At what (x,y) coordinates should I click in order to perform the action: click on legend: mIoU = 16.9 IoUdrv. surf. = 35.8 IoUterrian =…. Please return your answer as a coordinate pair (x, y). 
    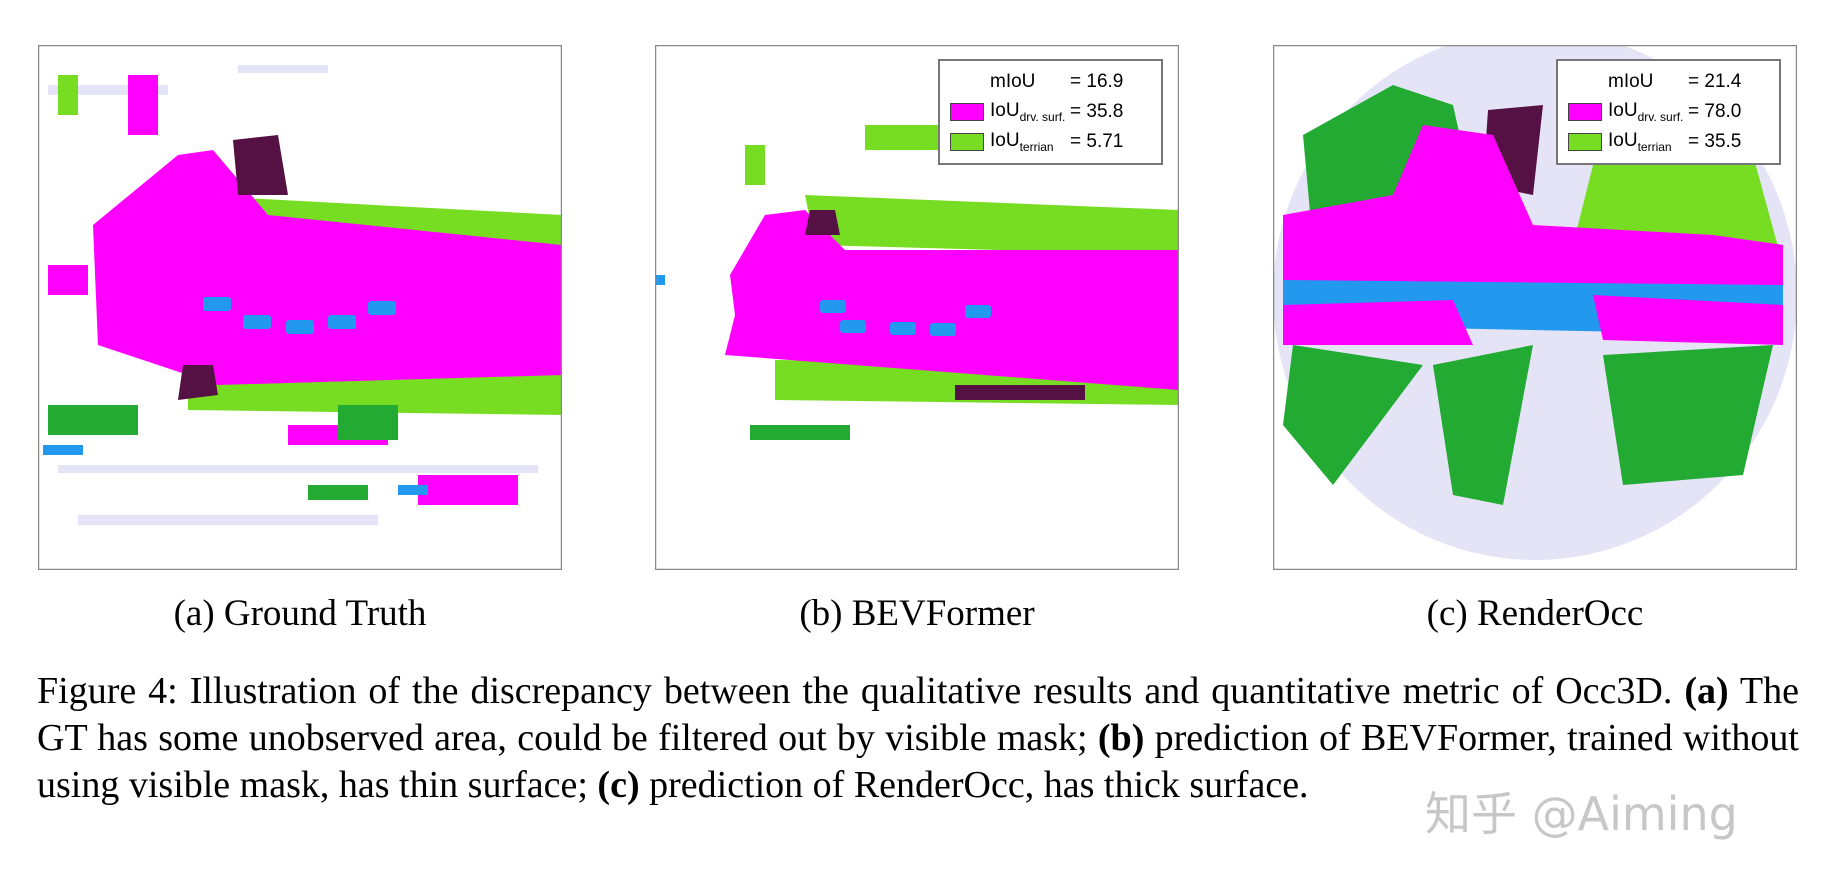
    Looking at the image, I should click on (1050, 112).